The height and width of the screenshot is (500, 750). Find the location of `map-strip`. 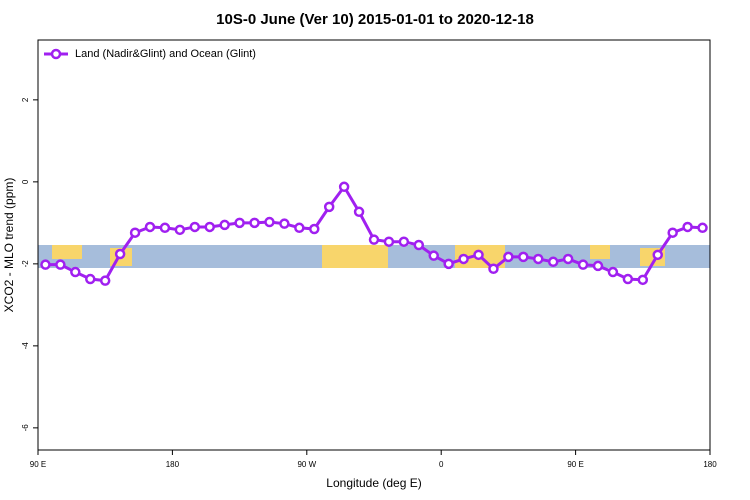

map-strip is located at coordinates (374, 256).